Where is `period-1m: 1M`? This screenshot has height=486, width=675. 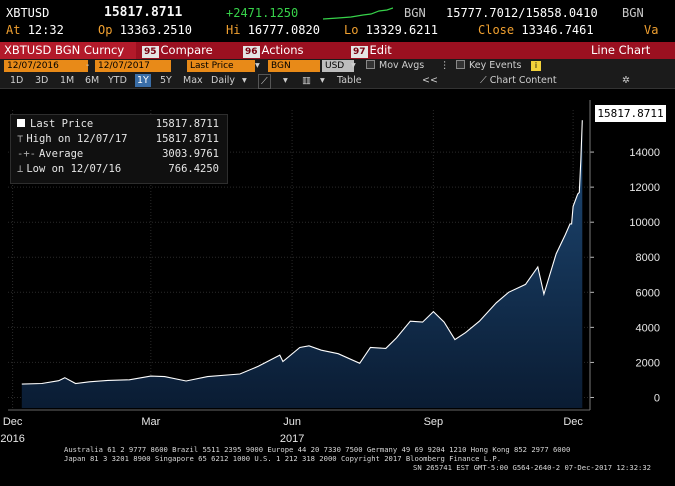
period-1m: 1M is located at coordinates (67, 80).